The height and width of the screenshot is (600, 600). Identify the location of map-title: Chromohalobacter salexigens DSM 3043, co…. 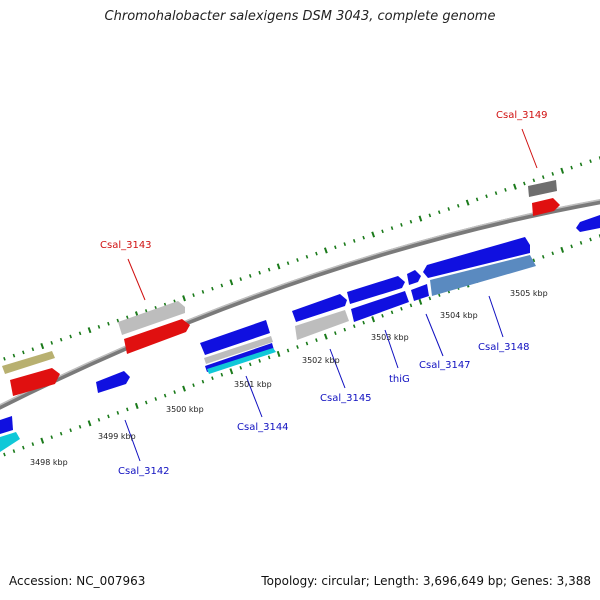
(300, 16).